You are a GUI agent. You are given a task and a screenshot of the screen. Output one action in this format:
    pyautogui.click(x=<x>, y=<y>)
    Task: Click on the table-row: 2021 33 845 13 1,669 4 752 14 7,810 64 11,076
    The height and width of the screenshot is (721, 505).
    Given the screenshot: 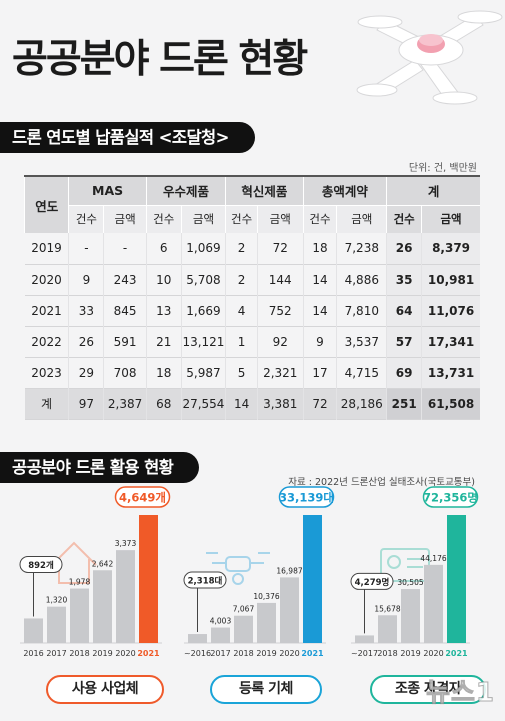 What is the action you would take?
    pyautogui.click(x=252, y=310)
    